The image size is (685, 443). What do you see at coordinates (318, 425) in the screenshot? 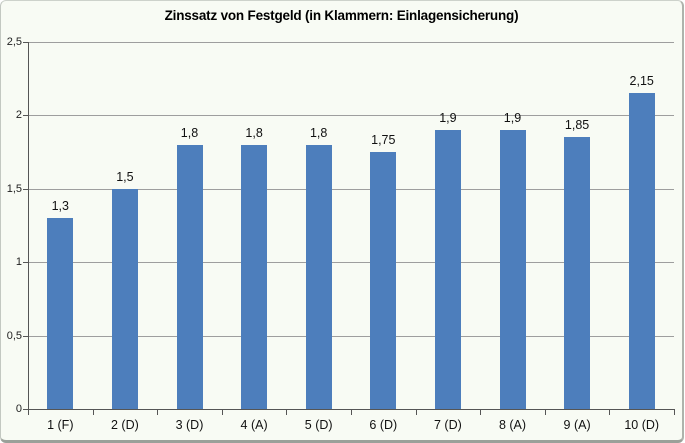
I see `x-axis-category-label: 5 (D)` at bounding box center [318, 425].